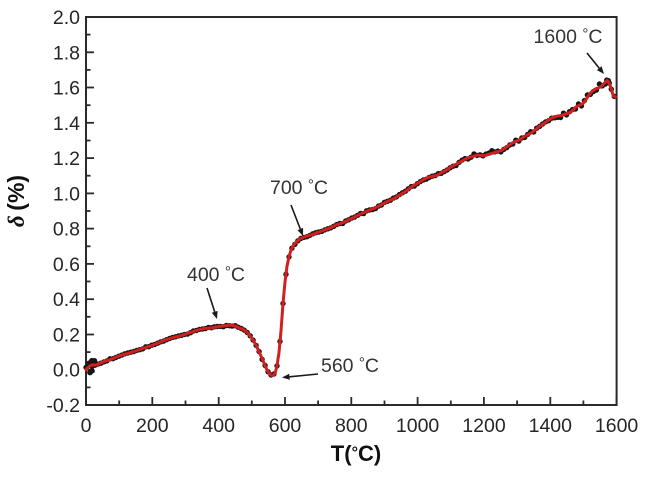 The width and height of the screenshot is (650, 482). I want to click on svg-text: 0.6, so click(66, 265).